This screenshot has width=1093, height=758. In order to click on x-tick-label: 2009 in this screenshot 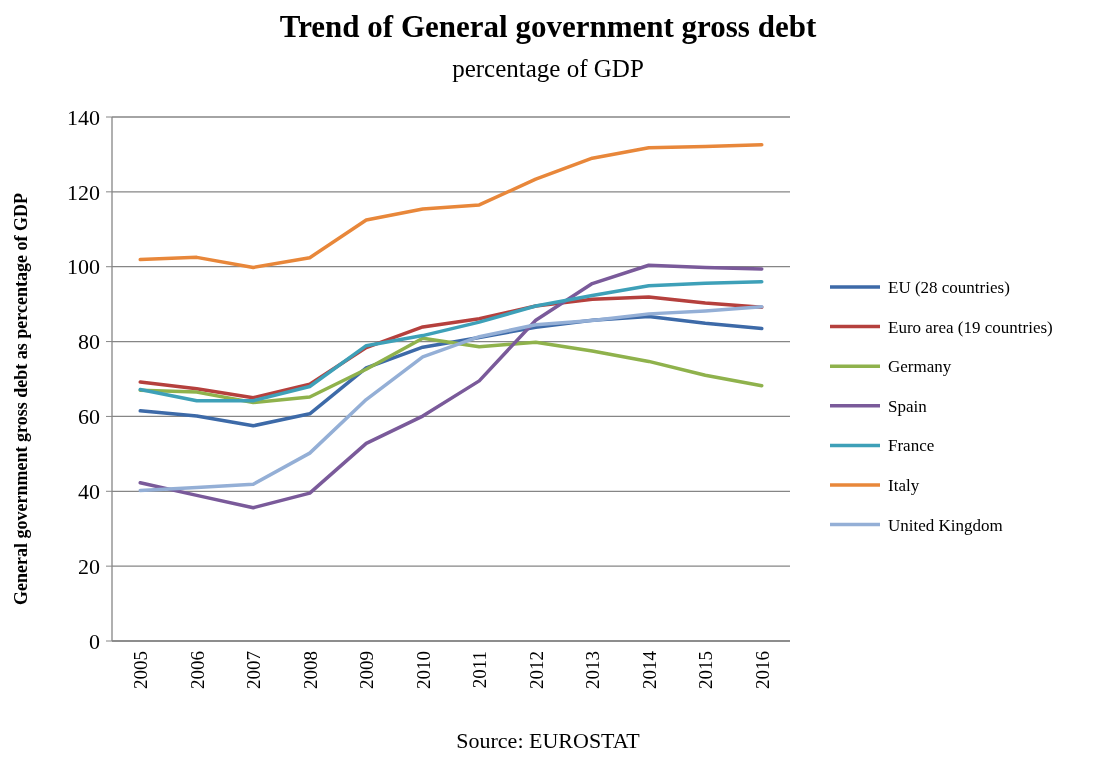, I will do `click(367, 670)`.